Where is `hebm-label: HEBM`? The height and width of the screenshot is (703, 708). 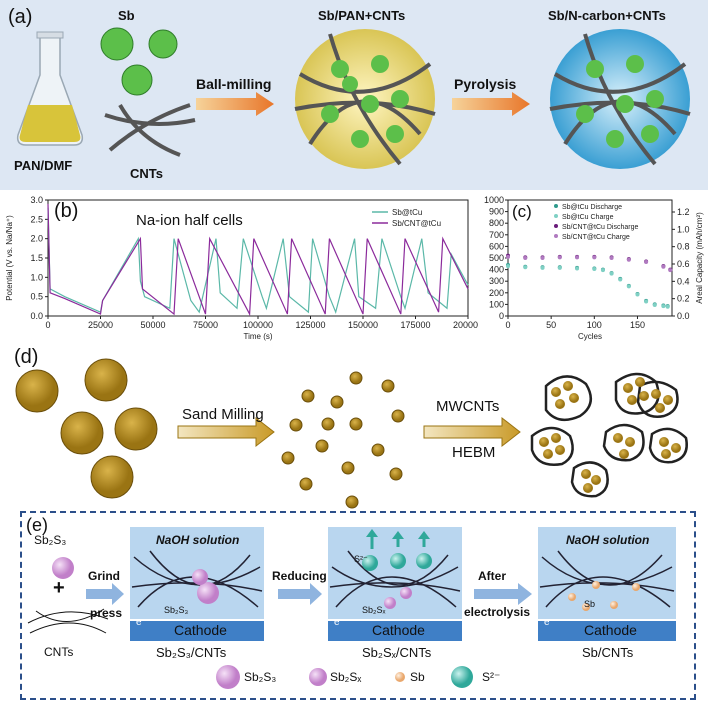 hebm-label: HEBM is located at coordinates (474, 452).